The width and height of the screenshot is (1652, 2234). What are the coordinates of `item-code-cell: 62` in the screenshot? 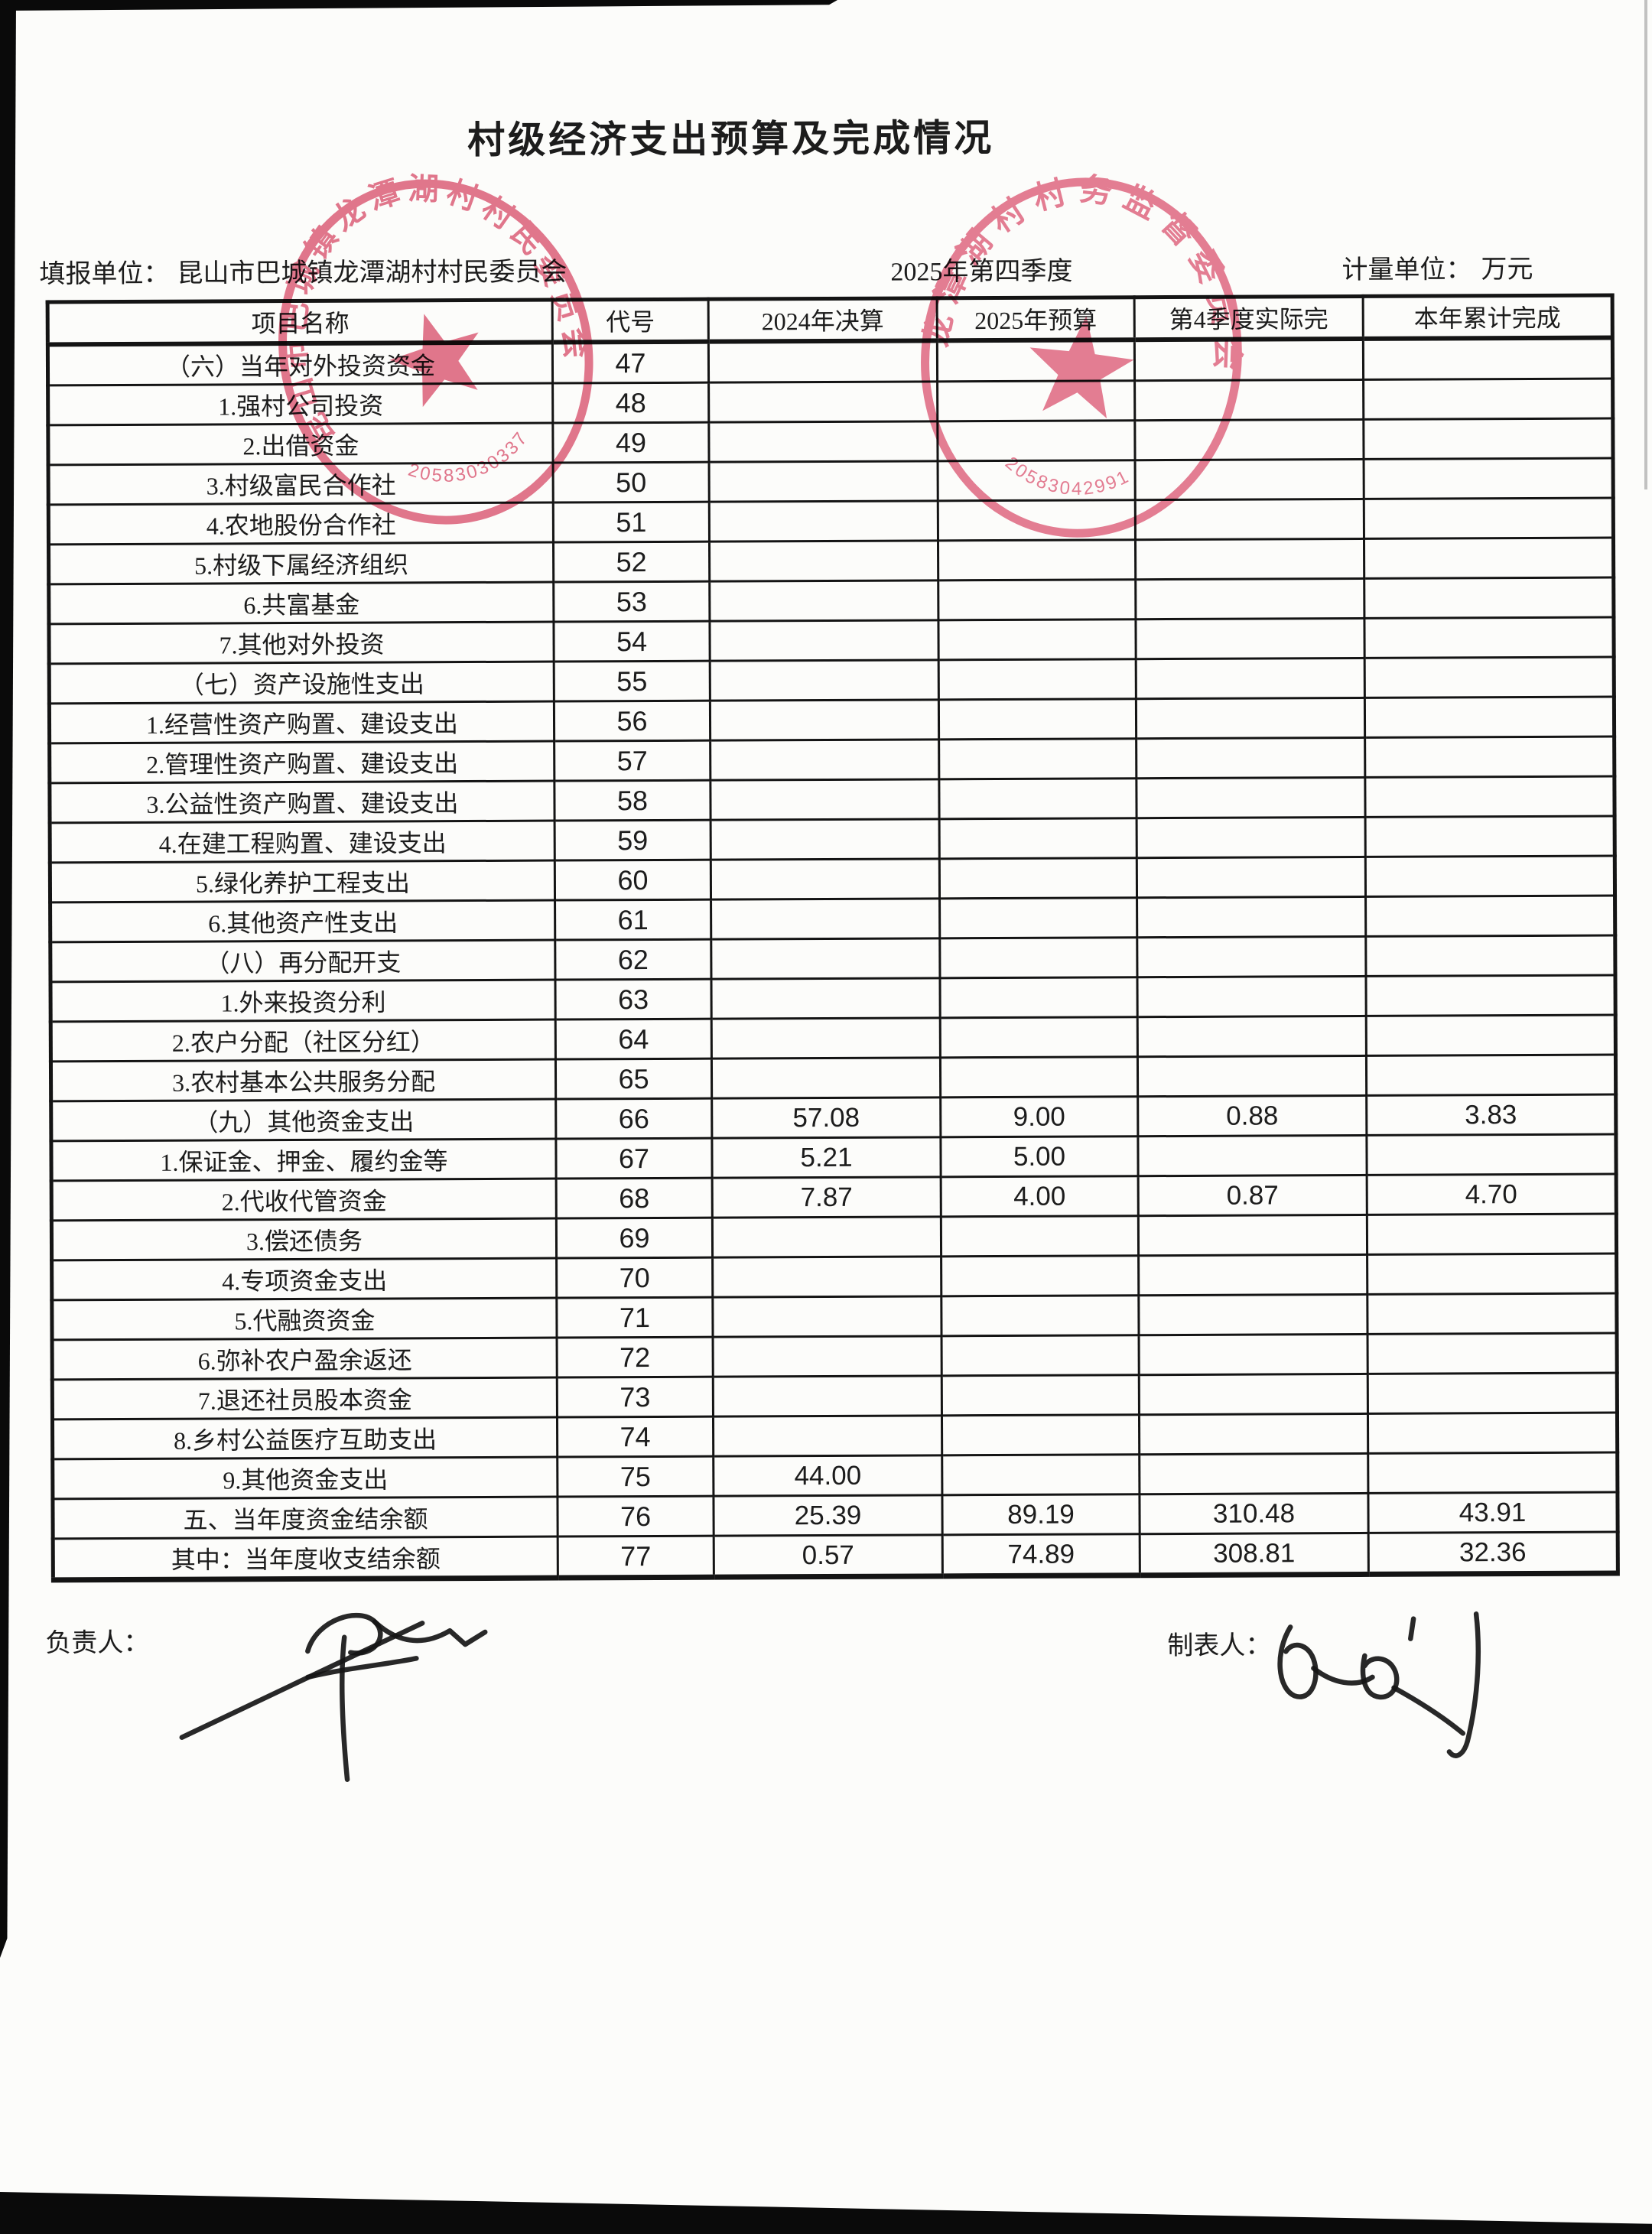 It's located at (633, 959).